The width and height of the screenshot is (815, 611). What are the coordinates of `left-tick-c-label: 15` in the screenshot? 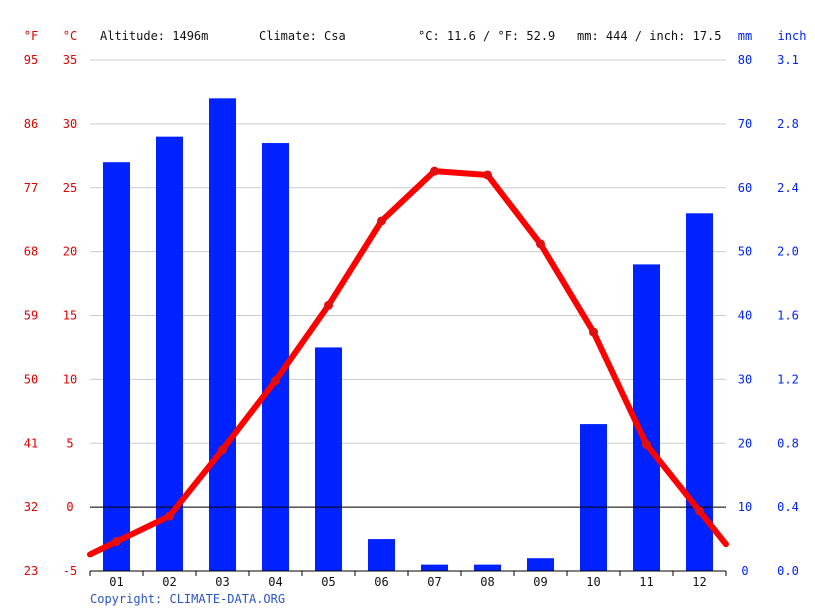 It's located at (70, 316).